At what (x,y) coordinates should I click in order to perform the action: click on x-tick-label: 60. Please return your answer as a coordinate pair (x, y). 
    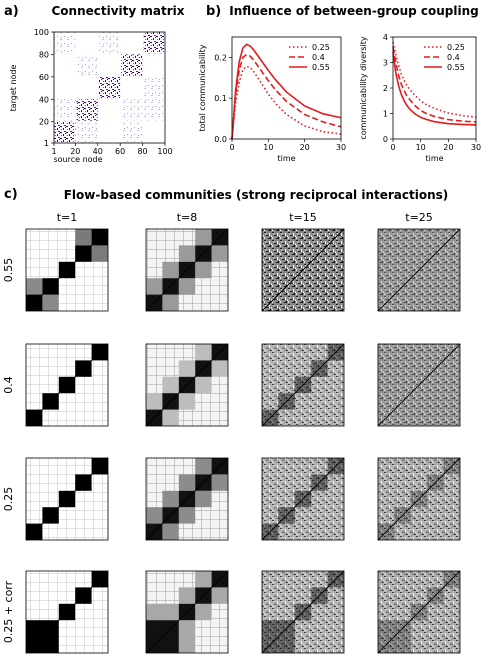
    Looking at the image, I should click on (120, 151).